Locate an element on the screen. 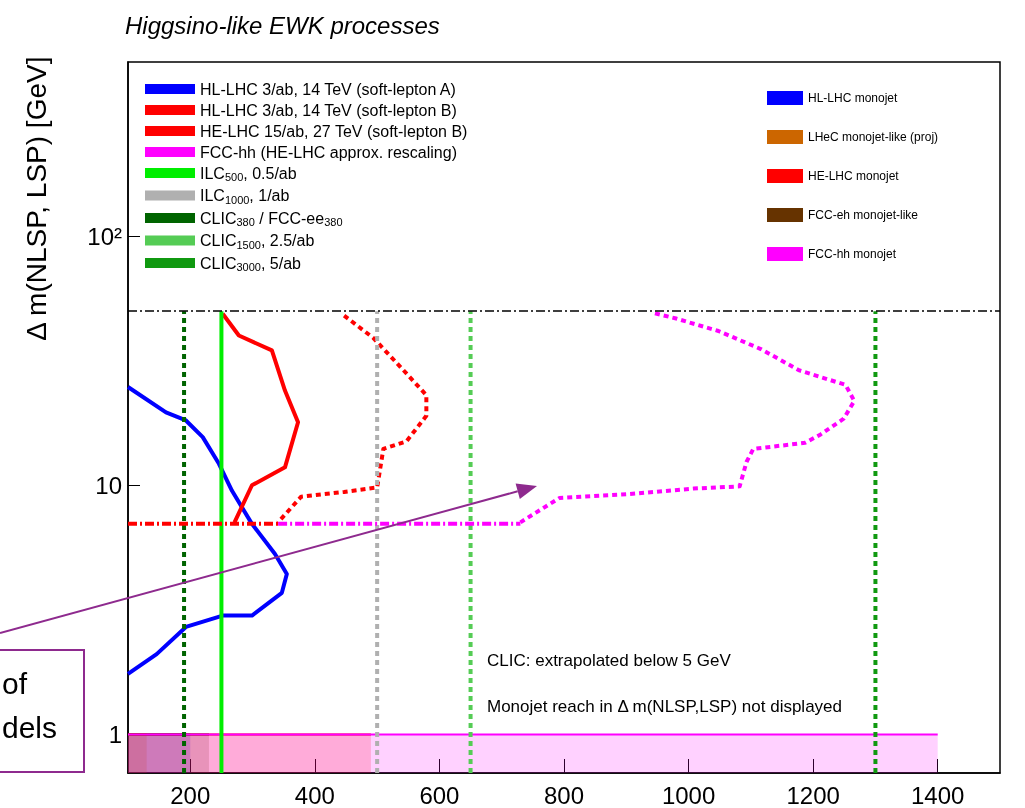 This screenshot has width=1025, height=808. legend-label: HL-LHC monojet is located at coordinates (853, 98).